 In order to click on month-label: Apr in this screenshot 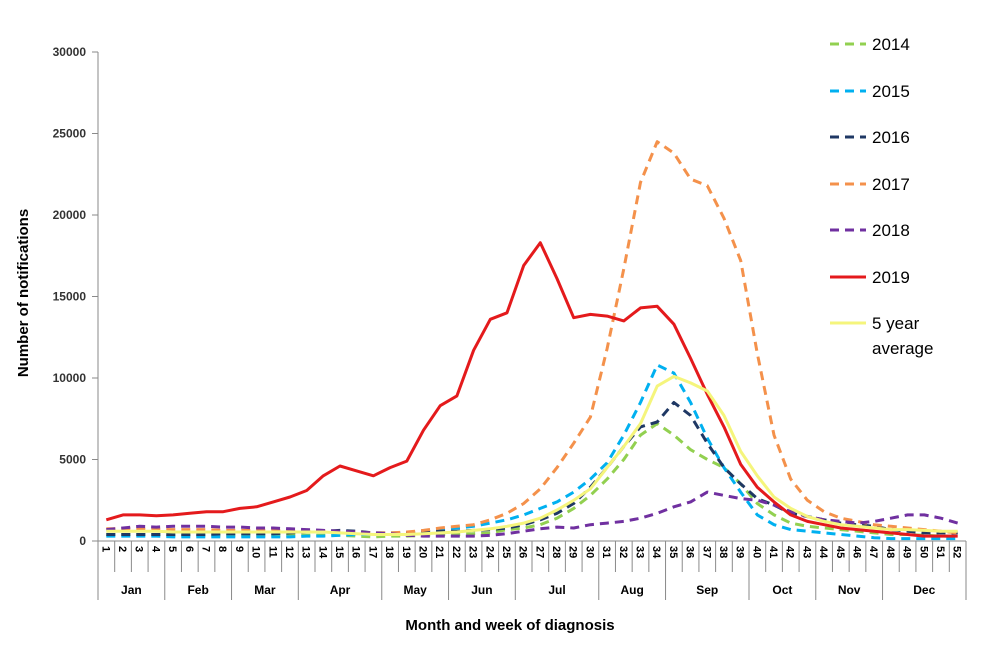, I will do `click(340, 590)`.